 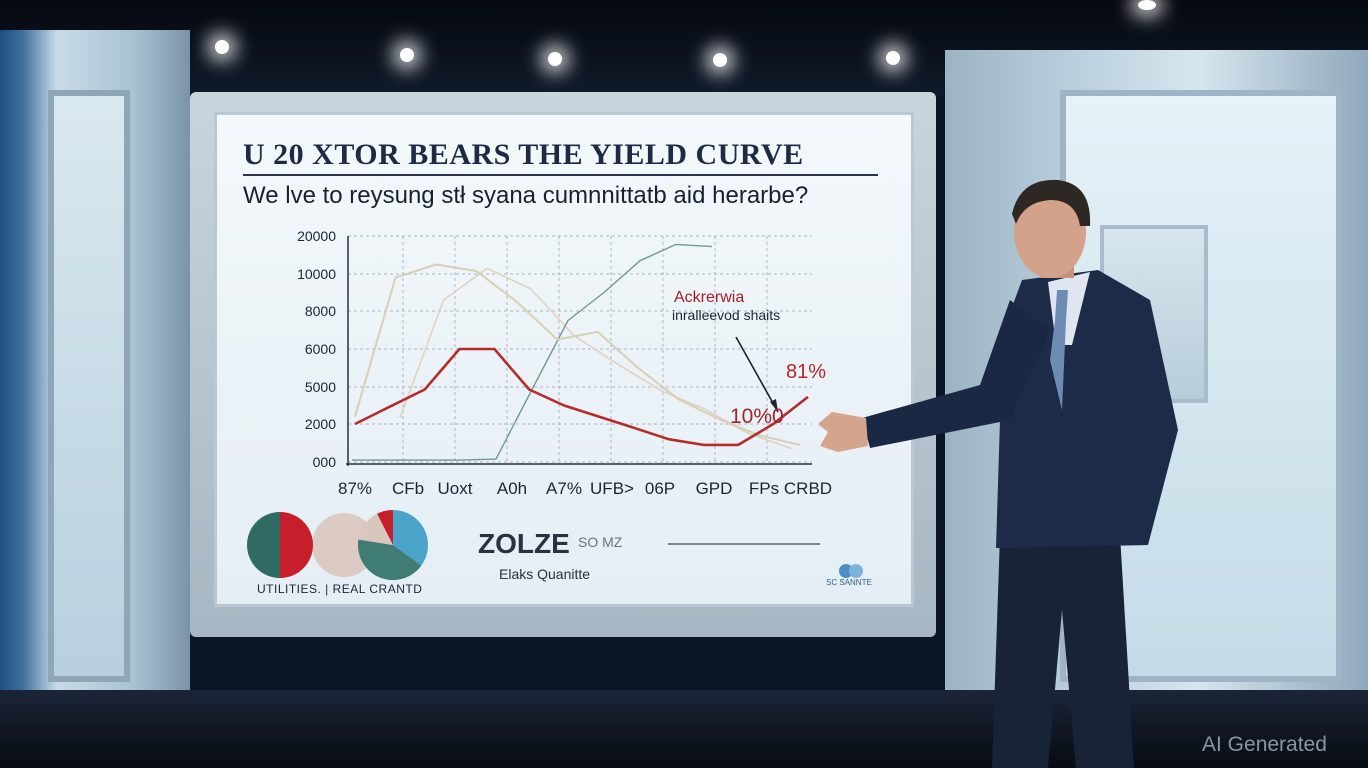 What do you see at coordinates (843, 432) in the screenshot?
I see `presenter-hand` at bounding box center [843, 432].